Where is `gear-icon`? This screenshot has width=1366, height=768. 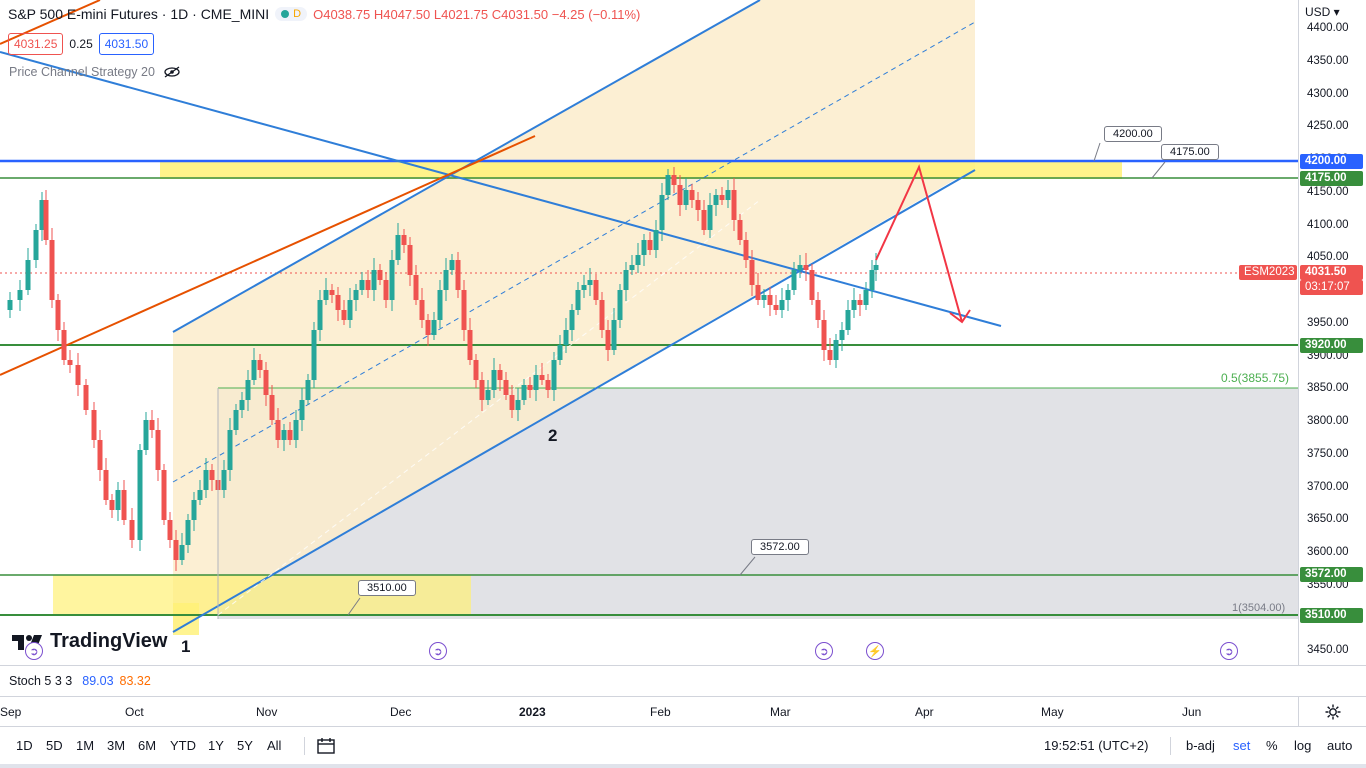 gear-icon is located at coordinates (1333, 712).